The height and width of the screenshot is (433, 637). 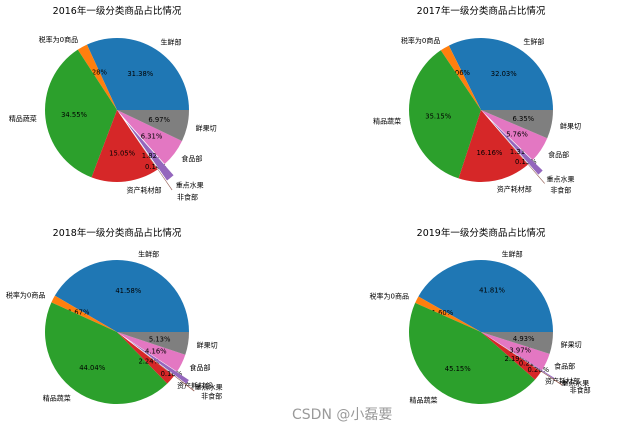 I want to click on slice-percent: 45.15%, so click(x=458, y=369).